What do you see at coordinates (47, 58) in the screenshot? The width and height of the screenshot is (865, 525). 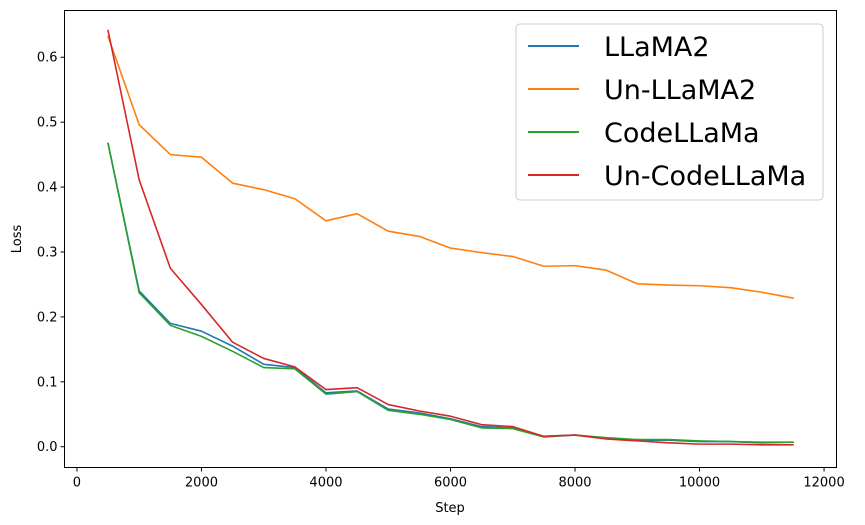 I see `y-tick-label: 0.6` at bounding box center [47, 58].